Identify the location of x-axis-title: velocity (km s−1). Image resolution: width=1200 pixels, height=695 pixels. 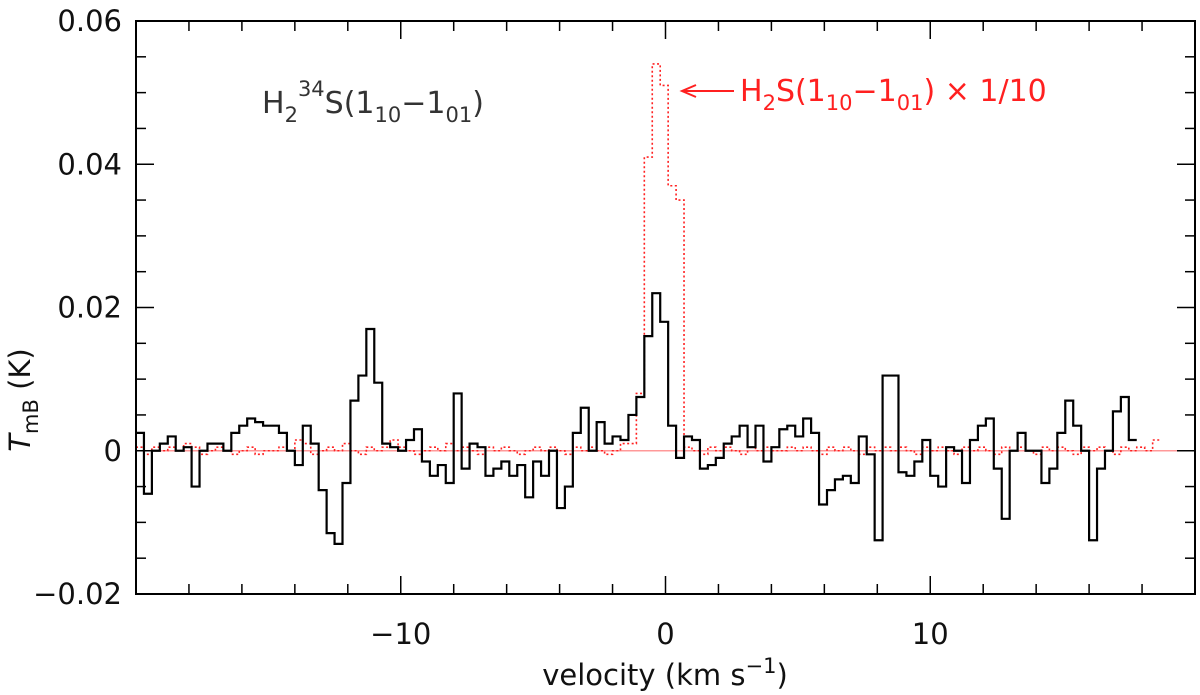
(665, 673).